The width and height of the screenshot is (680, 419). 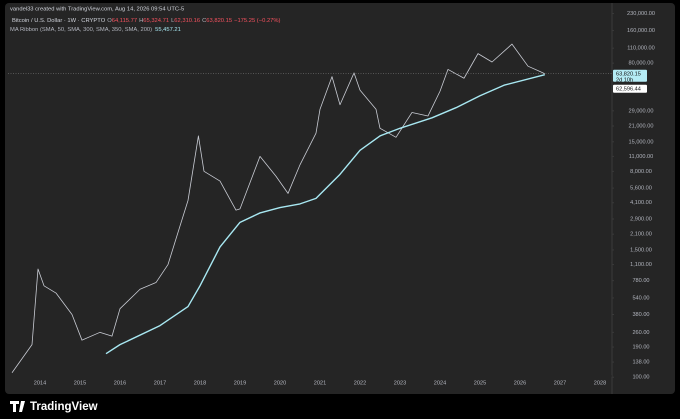 What do you see at coordinates (360, 383) in the screenshot?
I see `x-tick-label: 2022` at bounding box center [360, 383].